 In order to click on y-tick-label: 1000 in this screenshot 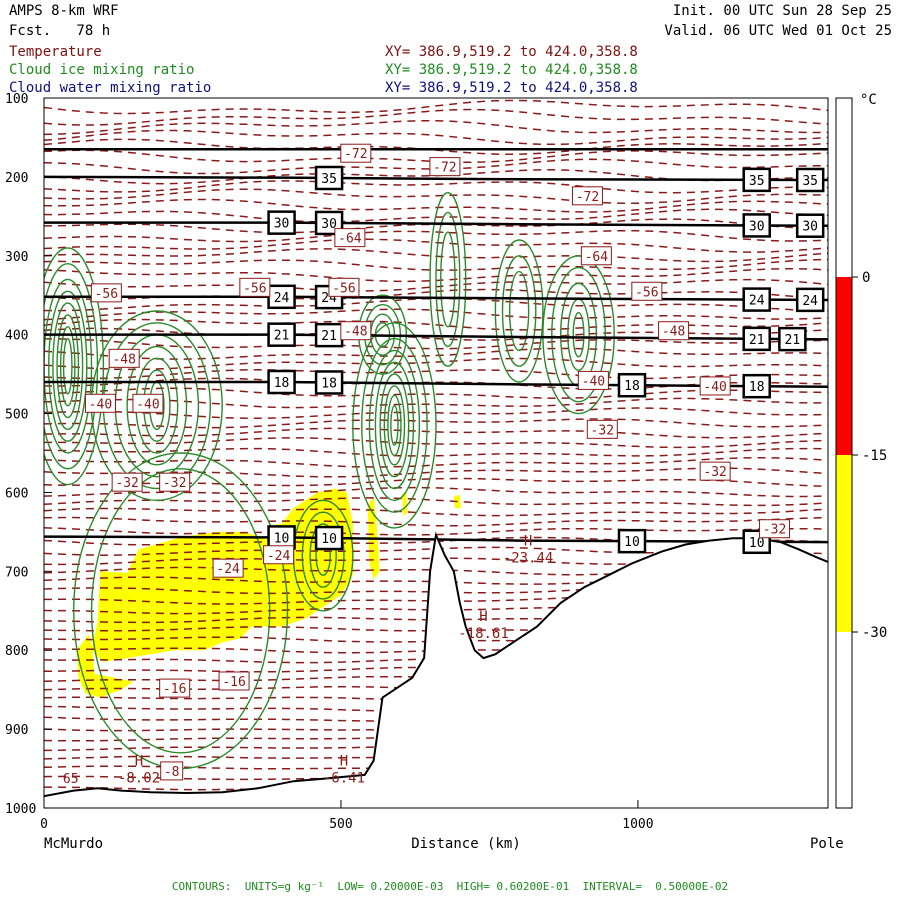, I will do `click(20, 809)`.